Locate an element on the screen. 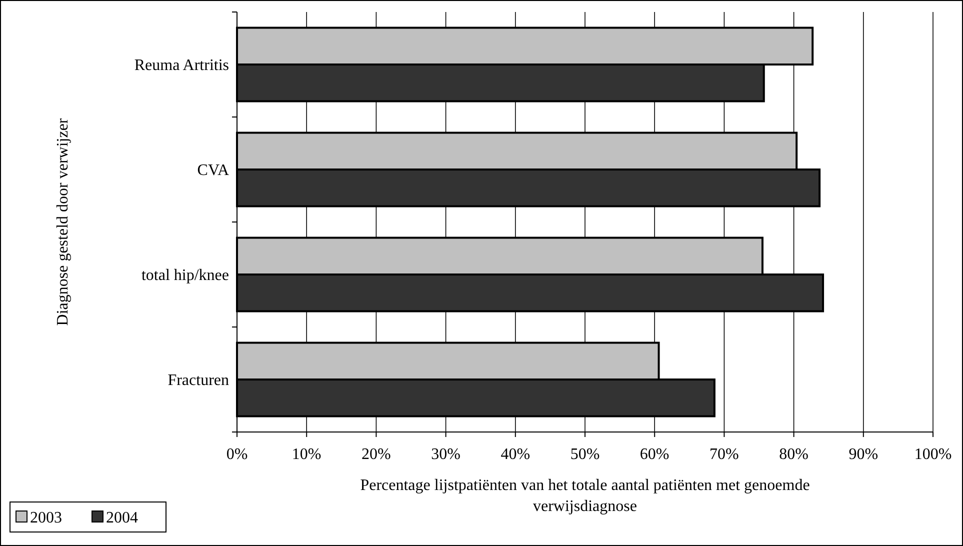  x-tick-label: 0% is located at coordinates (237, 454).